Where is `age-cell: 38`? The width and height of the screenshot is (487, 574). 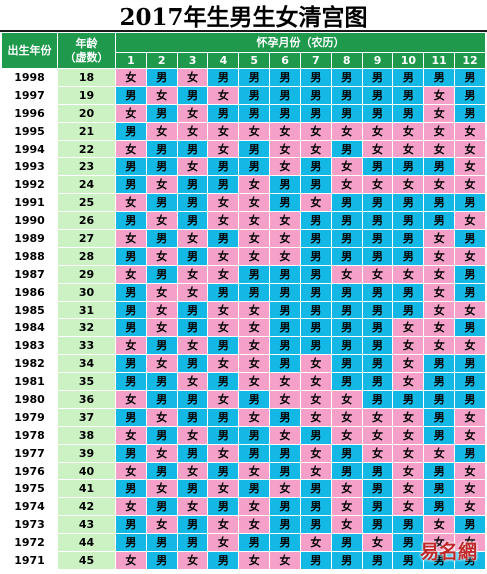 age-cell: 38 is located at coordinates (86, 435).